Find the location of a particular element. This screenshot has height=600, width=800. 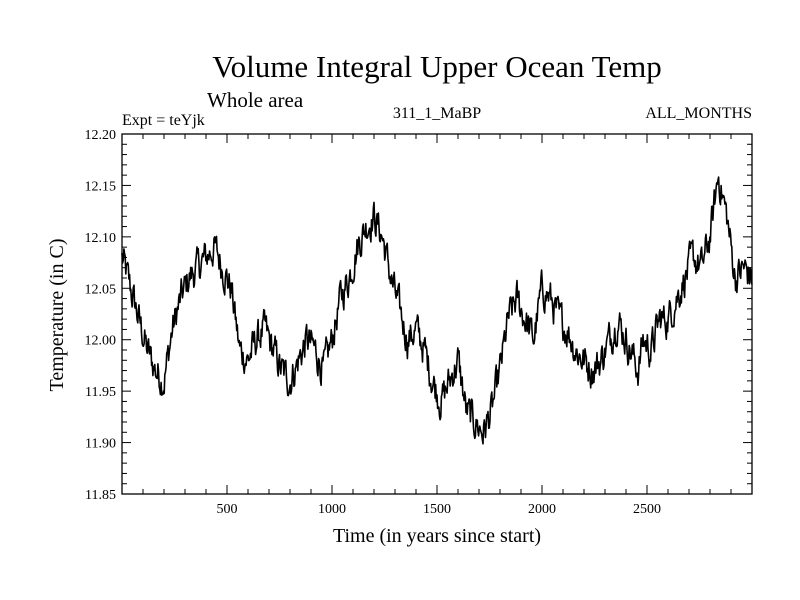

y-tick-label: 11.95 is located at coordinates (100, 392).